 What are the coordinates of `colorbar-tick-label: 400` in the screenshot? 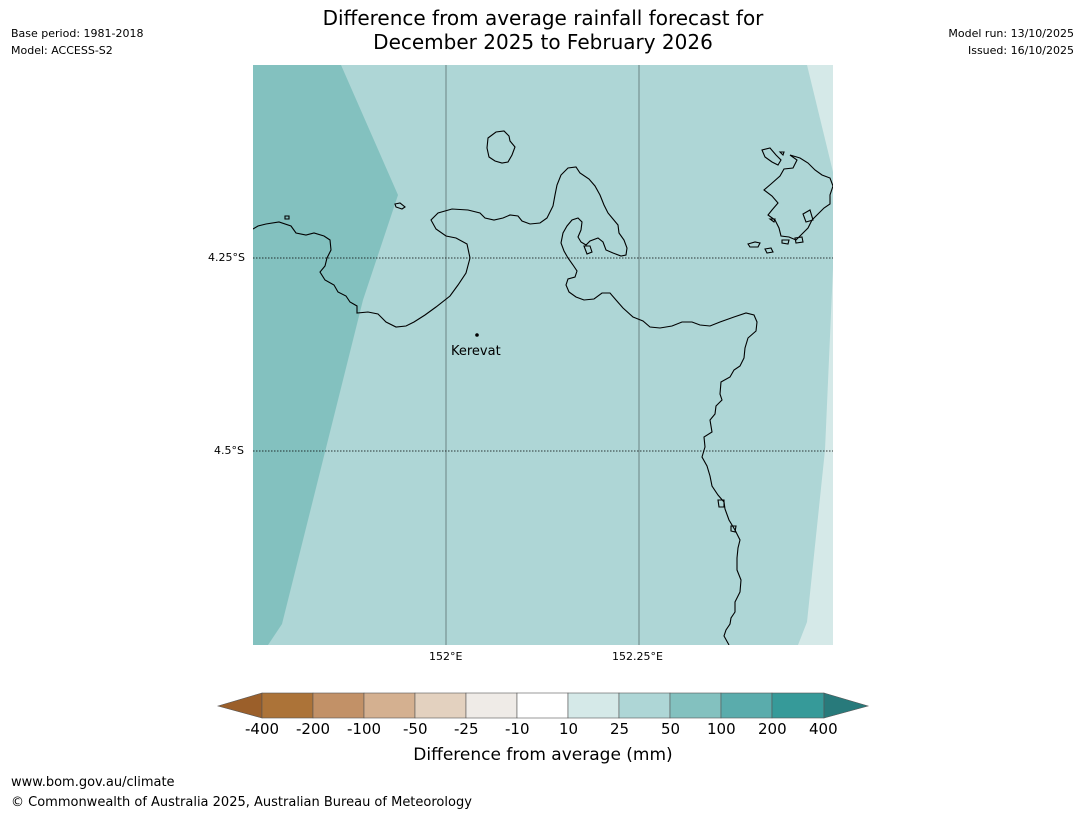 It's located at (823, 729).